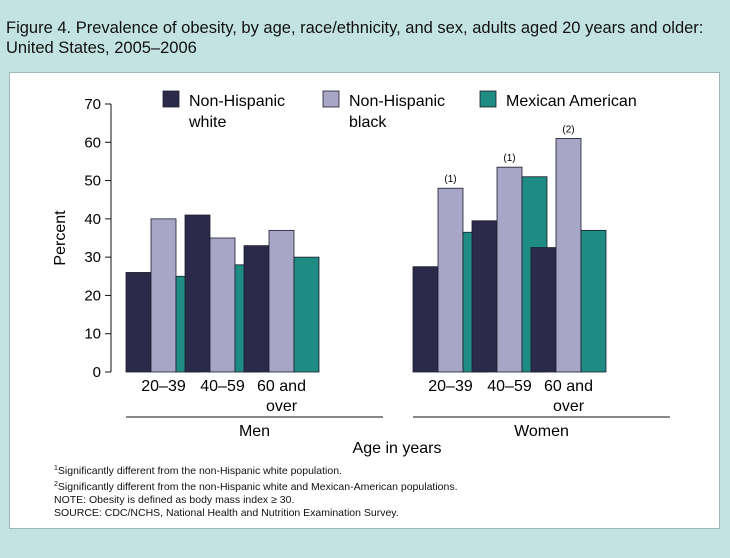 Image resolution: width=730 pixels, height=558 pixels. What do you see at coordinates (92, 104) in the screenshot?
I see `y-tick-label-70: 70` at bounding box center [92, 104].